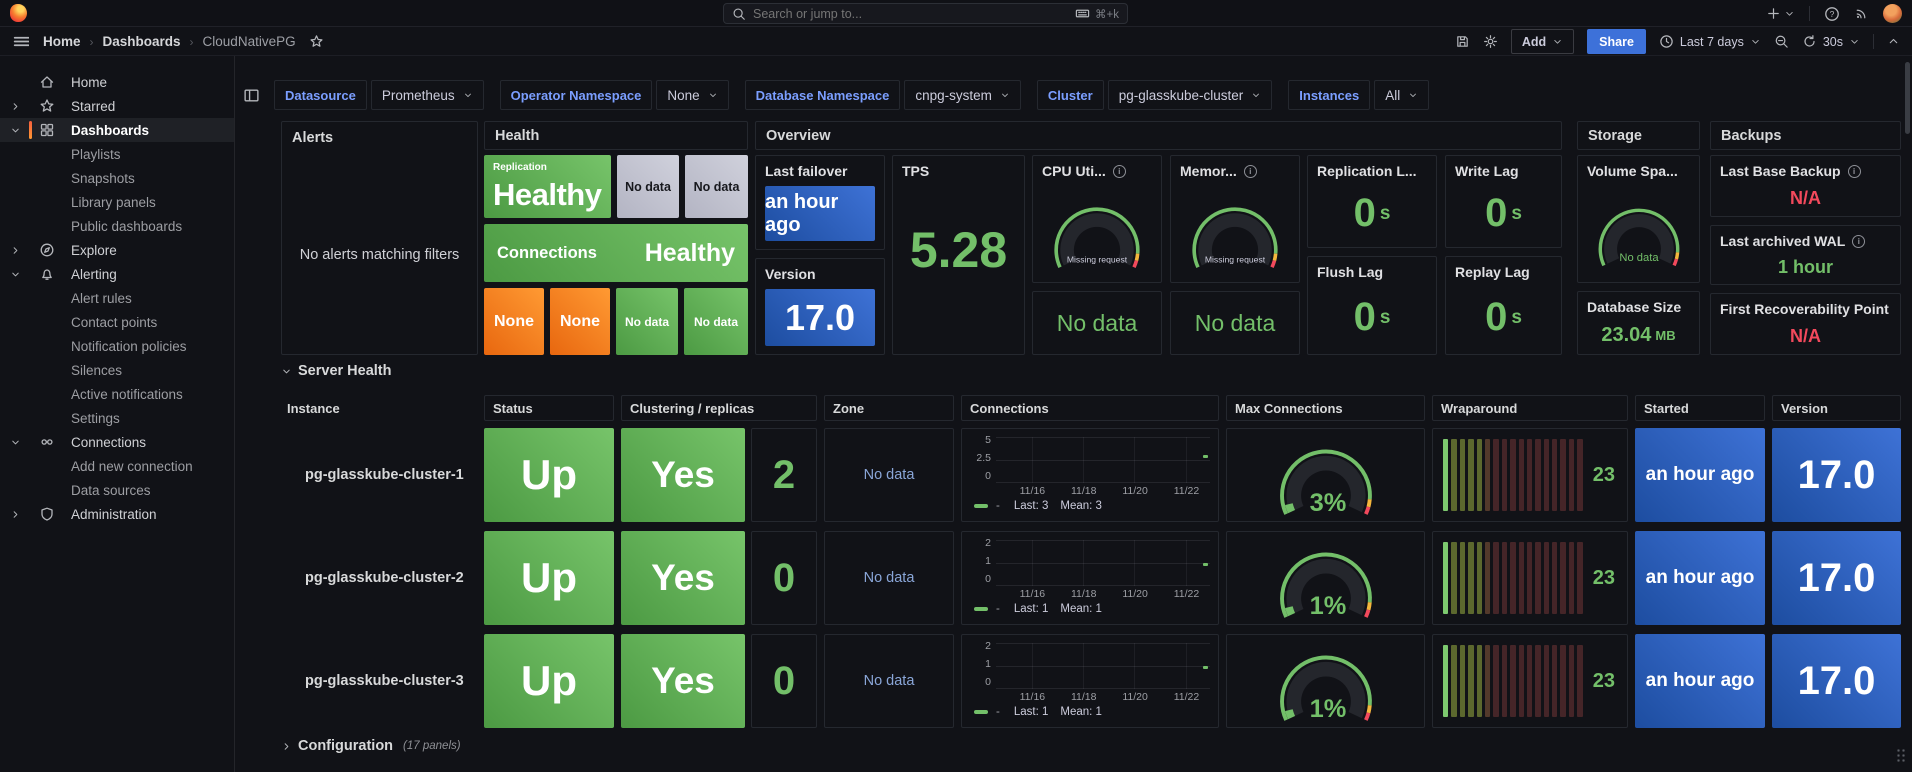 This screenshot has width=1912, height=772. Describe the element at coordinates (1907, 98) in the screenshot. I see `scrollbar-thumb` at that location.